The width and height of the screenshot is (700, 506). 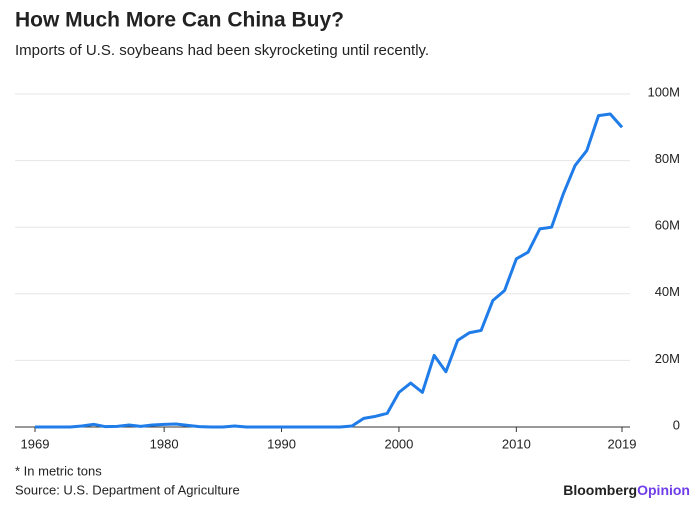 I want to click on x-tick-label: 1990, so click(x=281, y=443).